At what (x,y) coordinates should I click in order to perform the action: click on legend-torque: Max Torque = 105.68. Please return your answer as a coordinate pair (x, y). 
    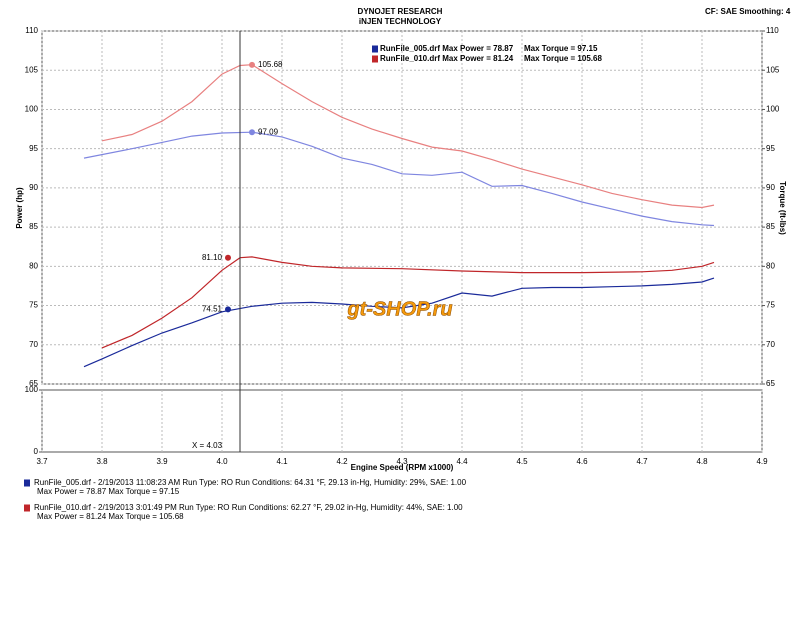
    Looking at the image, I should click on (563, 58).